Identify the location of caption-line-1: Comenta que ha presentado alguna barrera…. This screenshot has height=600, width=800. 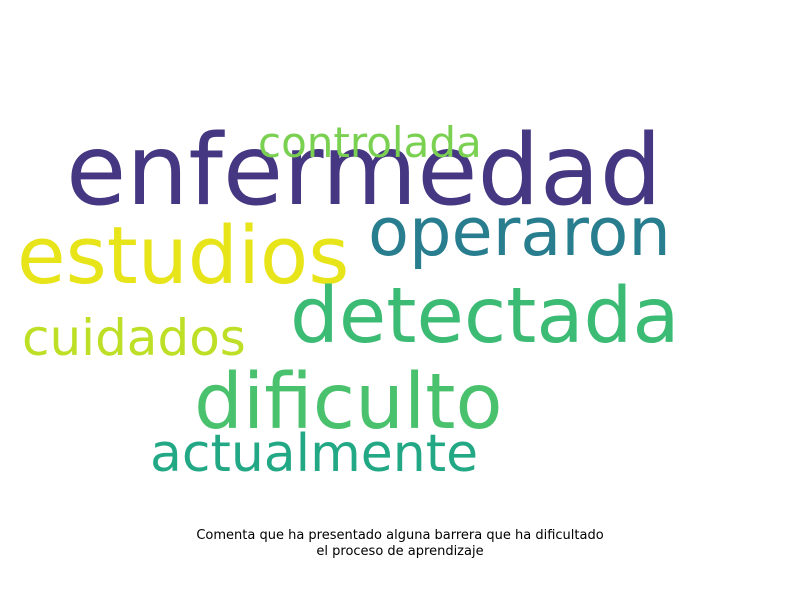
(400, 535).